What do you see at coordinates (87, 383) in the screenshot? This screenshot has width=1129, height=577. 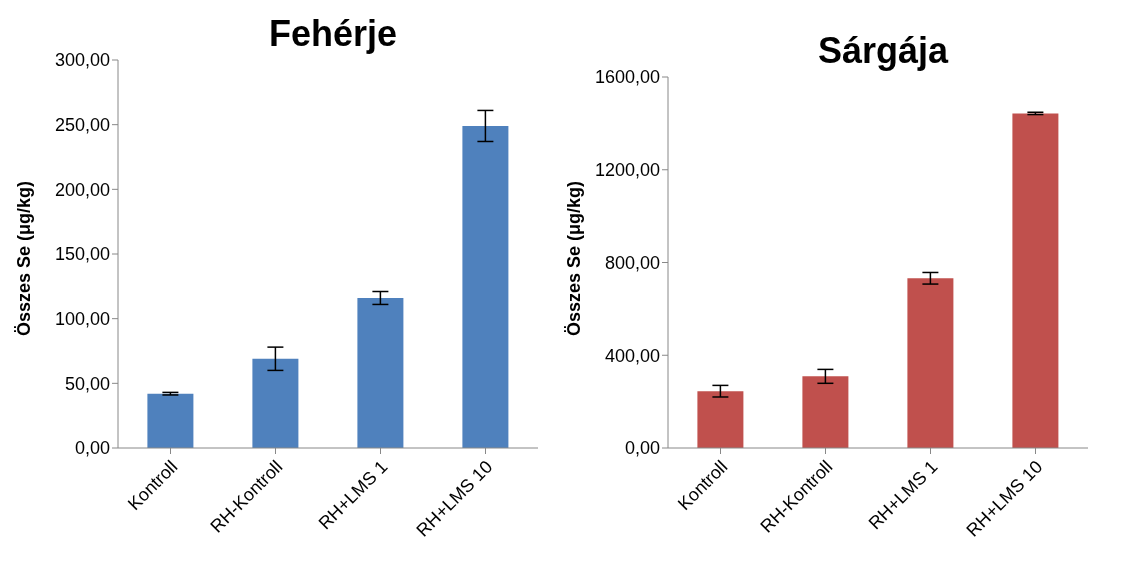 I see `y-tick-label: 50,00` at bounding box center [87, 383].